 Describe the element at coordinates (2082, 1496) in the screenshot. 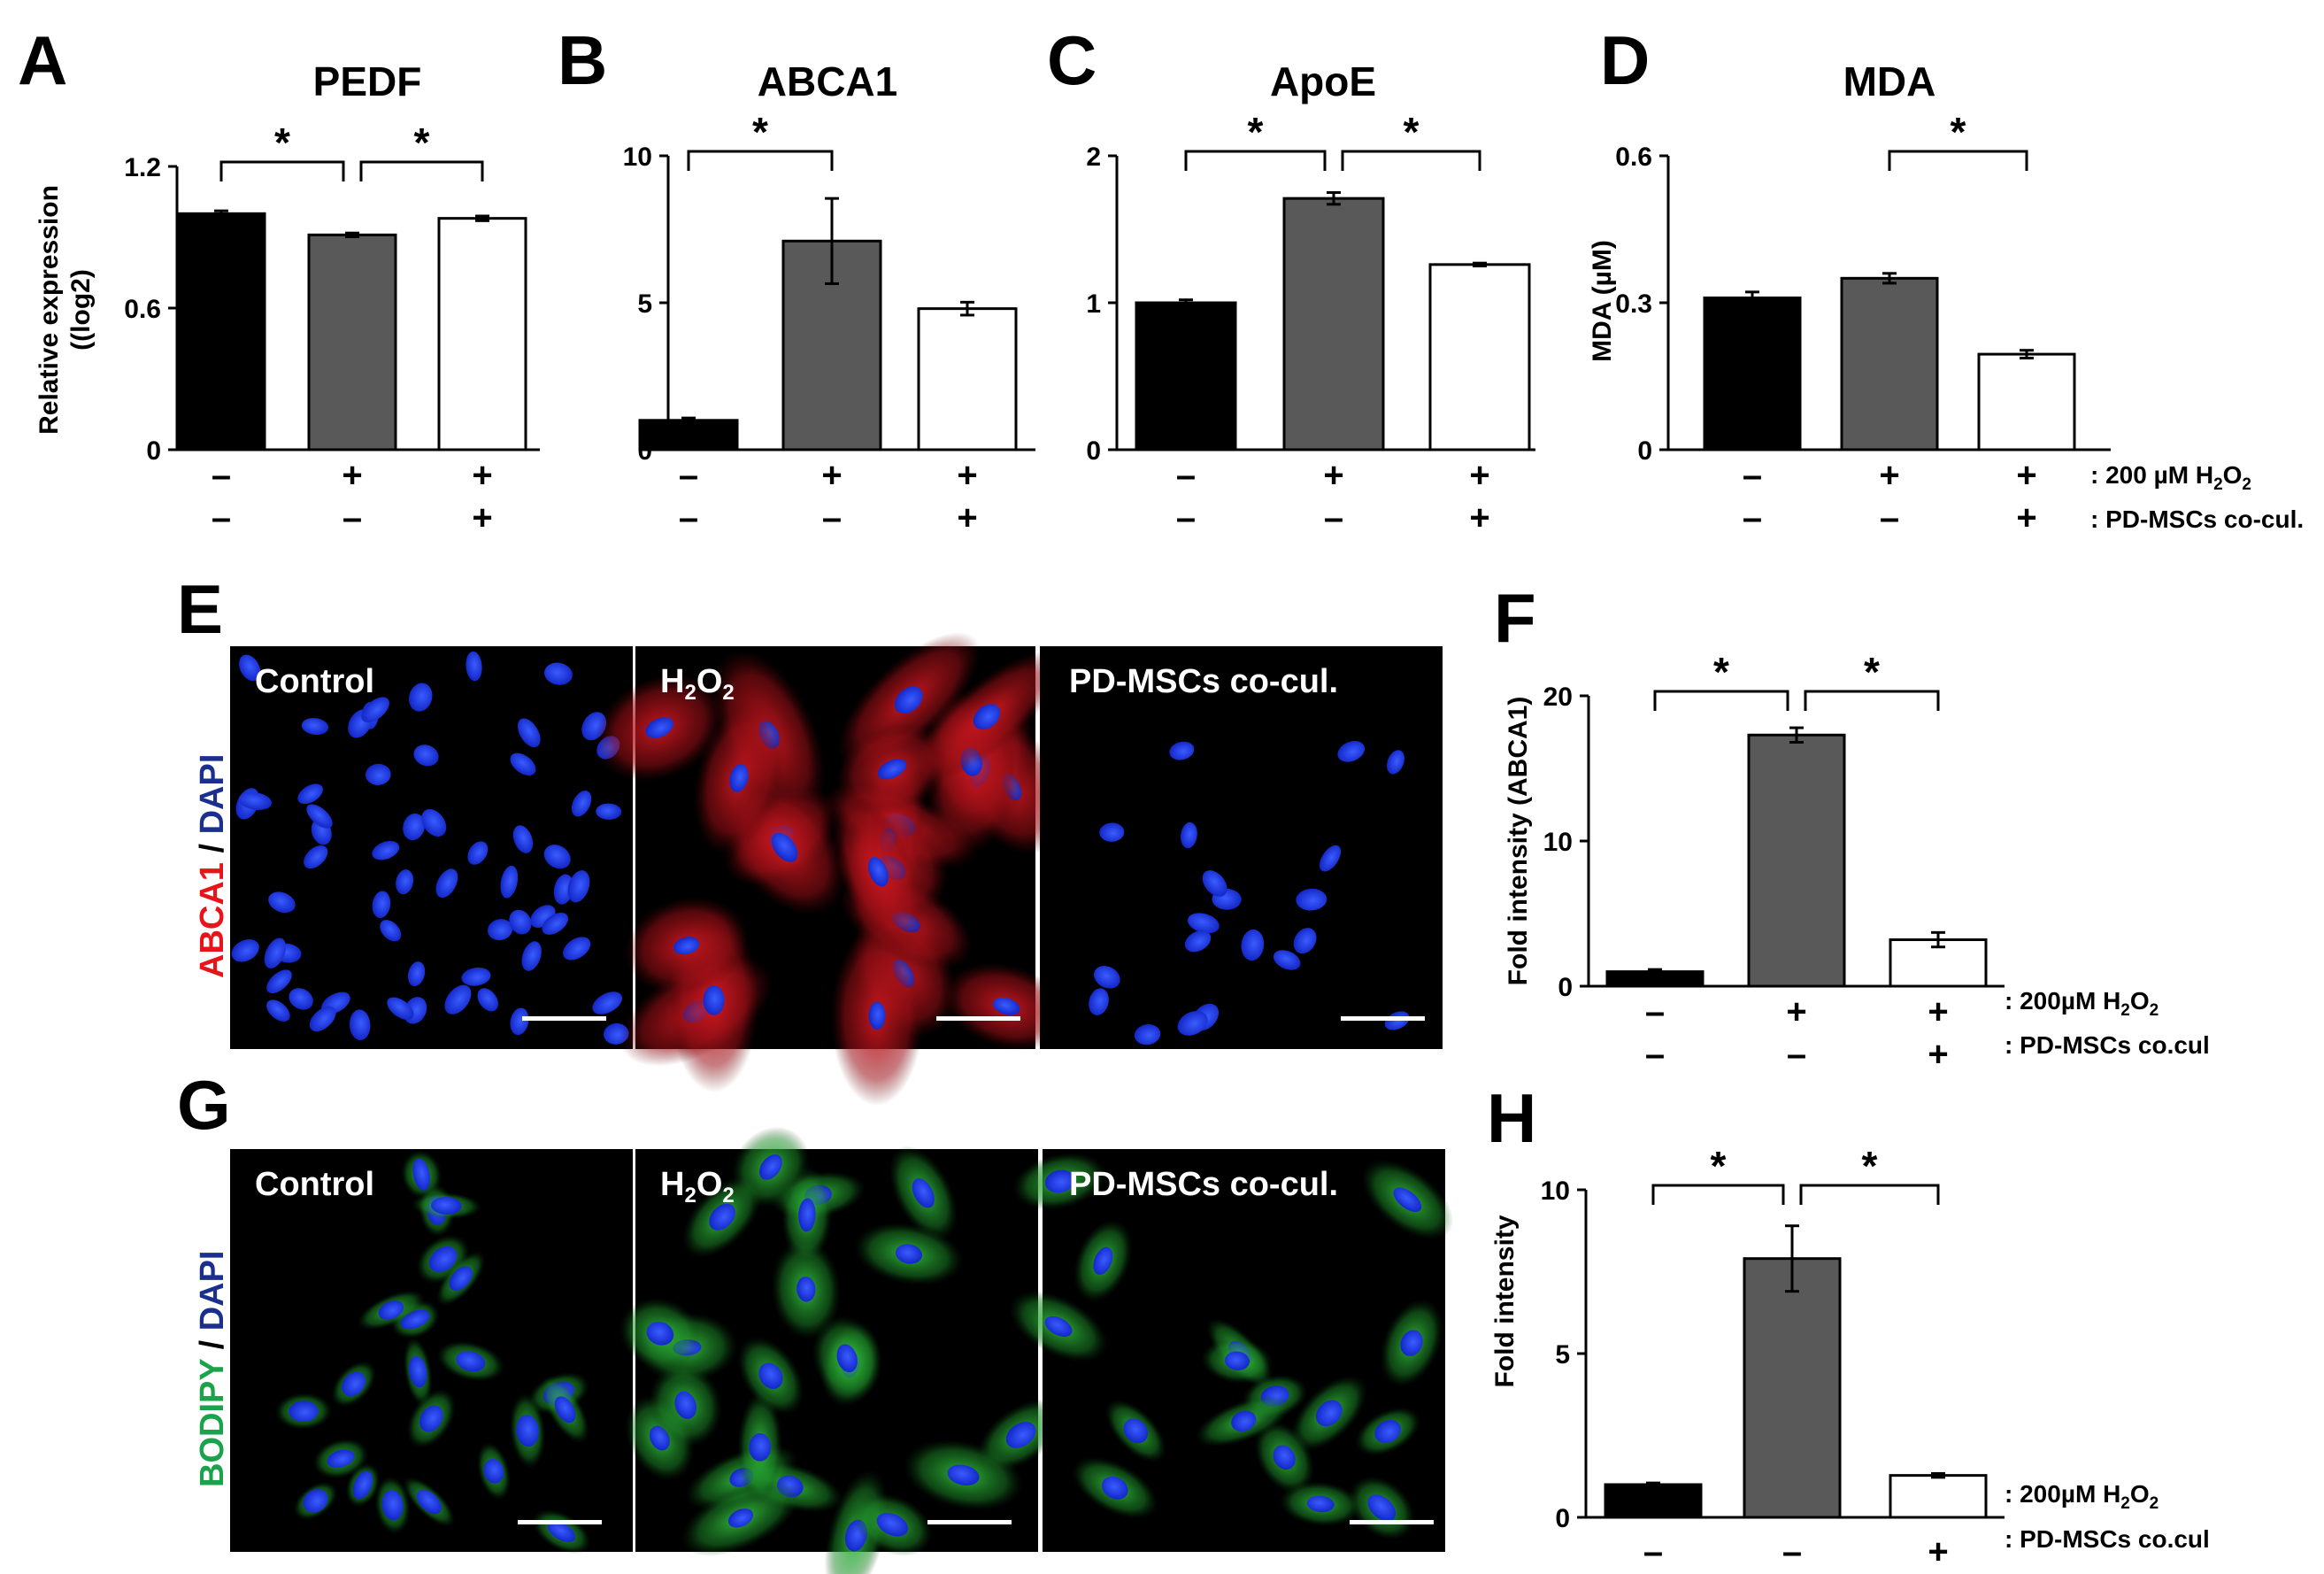

I see `h2o2-condition-label-h: : 200µM H2O2` at that location.